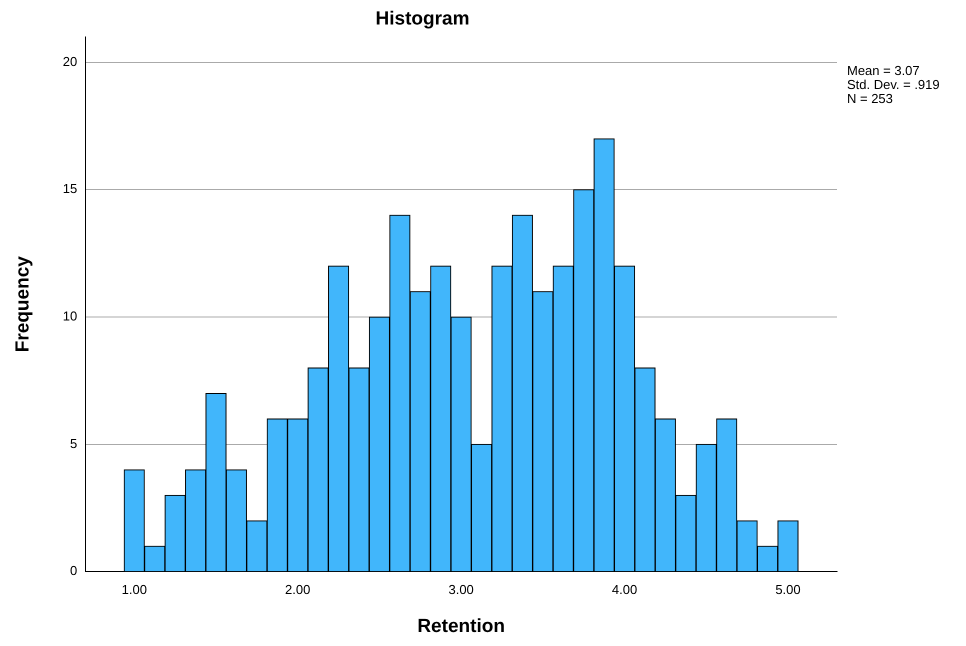  I want to click on y-tick-label: 15, so click(70, 188).